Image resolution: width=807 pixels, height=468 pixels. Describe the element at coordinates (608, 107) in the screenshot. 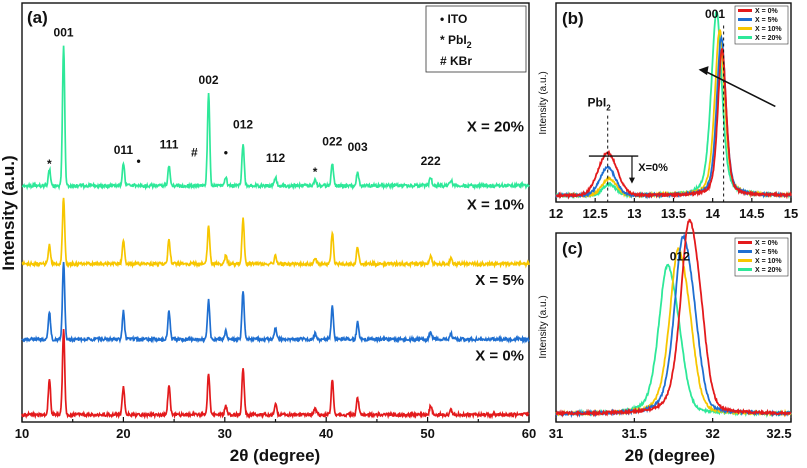

I see `panel-b-annotation-subscript: 2` at that location.